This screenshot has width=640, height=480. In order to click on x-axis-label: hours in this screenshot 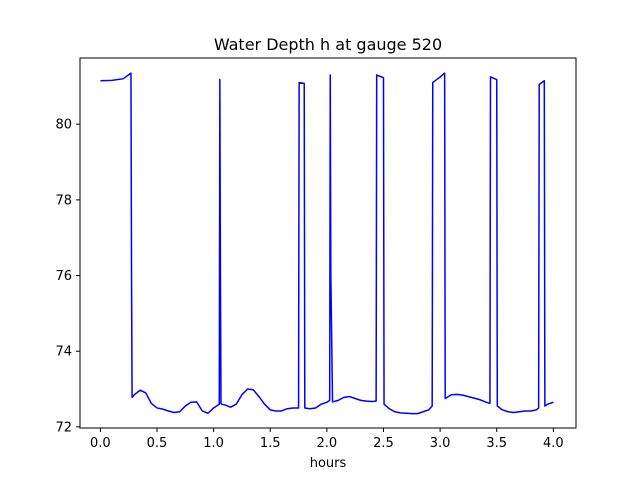, I will do `click(328, 463)`.